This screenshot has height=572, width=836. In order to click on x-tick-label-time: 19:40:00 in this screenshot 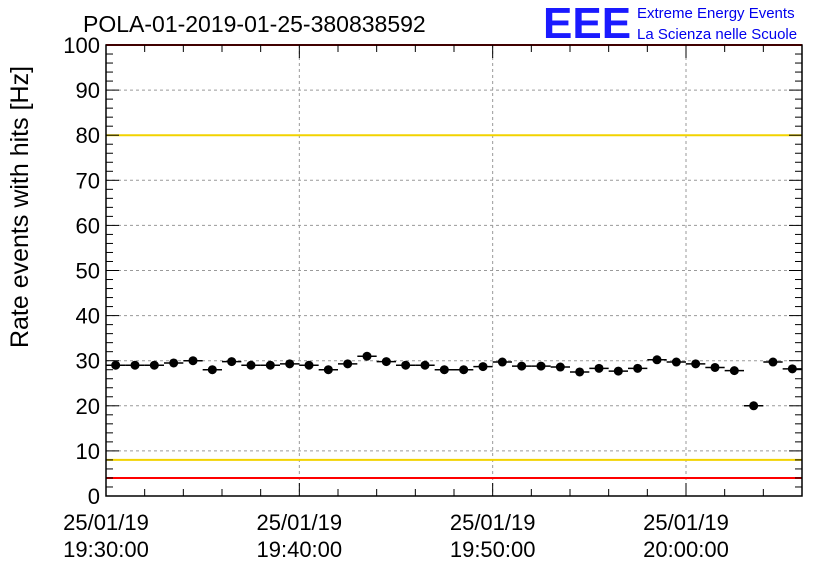, I will do `click(300, 549)`.